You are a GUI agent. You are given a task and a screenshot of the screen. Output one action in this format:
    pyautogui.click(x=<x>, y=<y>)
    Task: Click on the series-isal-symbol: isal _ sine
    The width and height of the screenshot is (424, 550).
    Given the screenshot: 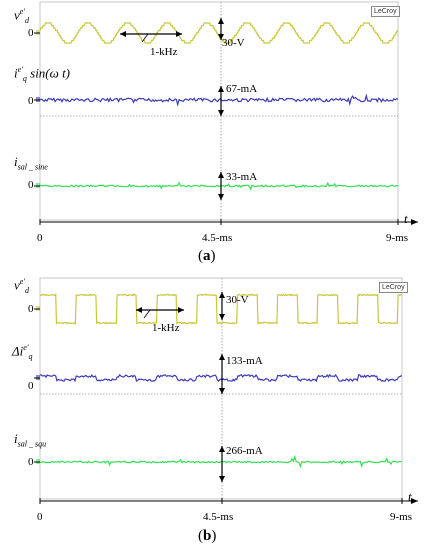 What is the action you would take?
    pyautogui.click(x=31, y=163)
    